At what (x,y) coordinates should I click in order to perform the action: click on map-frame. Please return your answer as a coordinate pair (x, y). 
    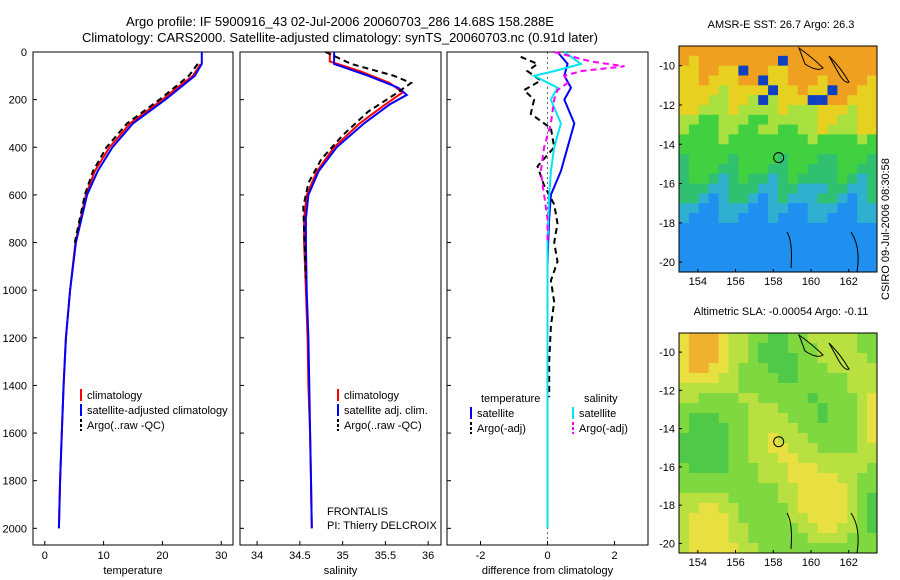
    Looking at the image, I should click on (778, 159).